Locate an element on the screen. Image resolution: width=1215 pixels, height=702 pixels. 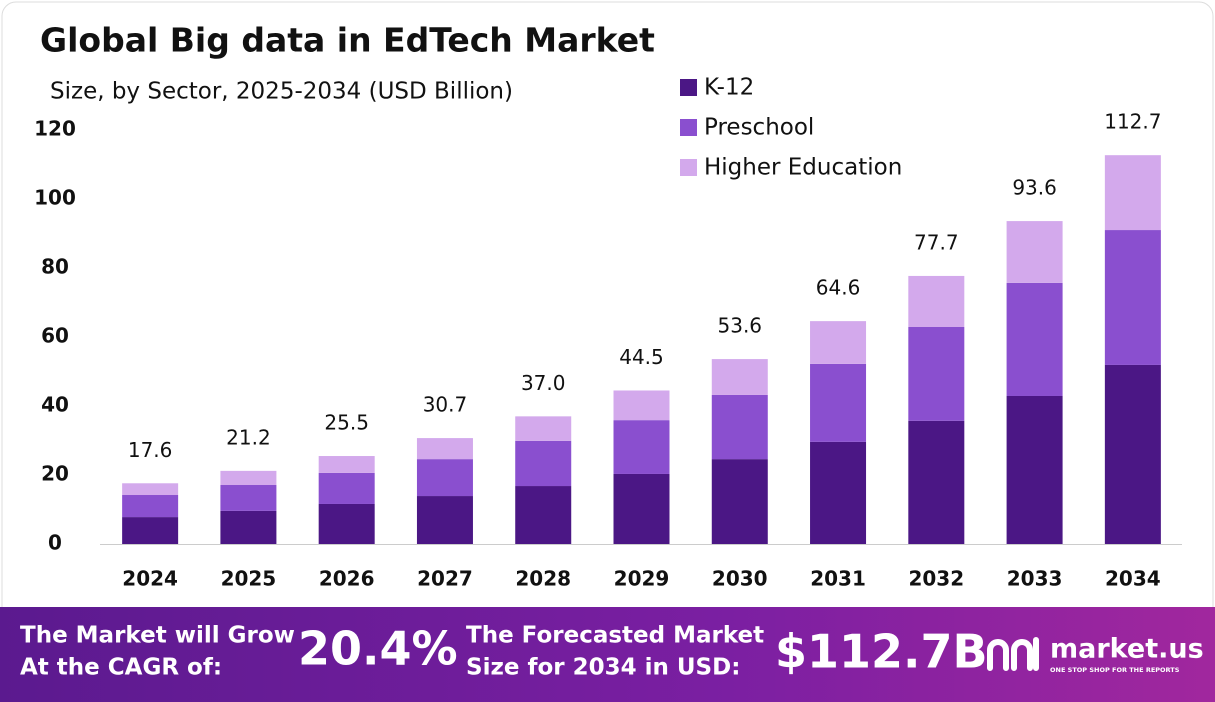
legend-label: Preschool is located at coordinates (759, 128).